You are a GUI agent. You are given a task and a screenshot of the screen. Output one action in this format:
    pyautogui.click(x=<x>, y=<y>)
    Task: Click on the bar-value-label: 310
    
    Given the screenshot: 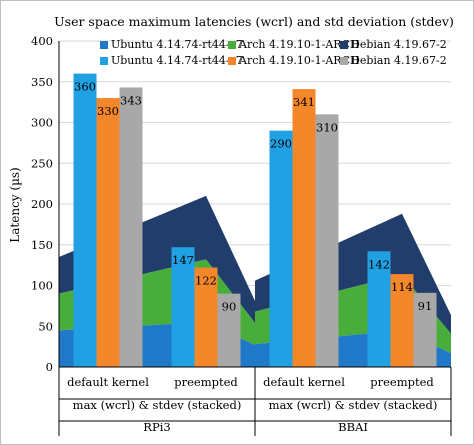 What is the action you would take?
    pyautogui.click(x=327, y=127)
    